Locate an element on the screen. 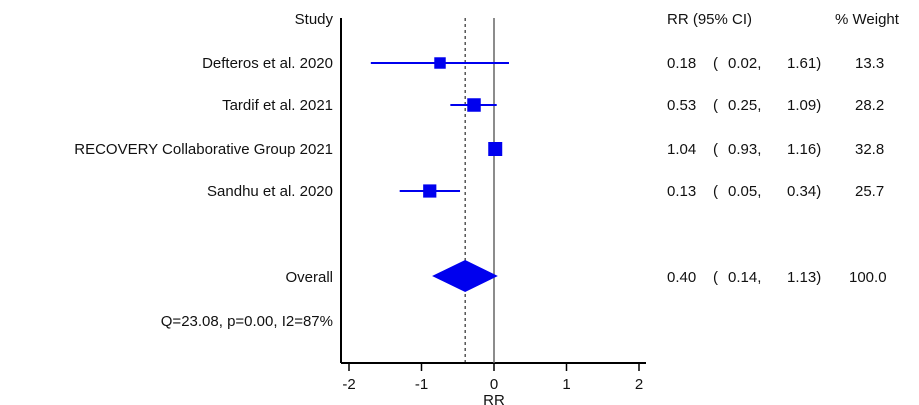  overall-open-paren: ( is located at coordinates (715, 277).